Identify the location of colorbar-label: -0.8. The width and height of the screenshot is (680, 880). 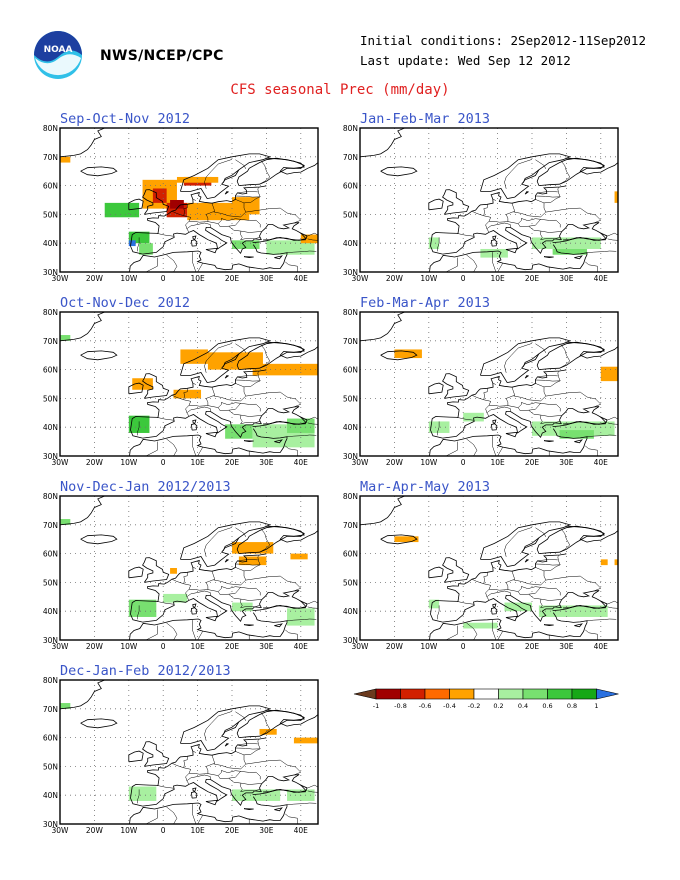
(400, 706).